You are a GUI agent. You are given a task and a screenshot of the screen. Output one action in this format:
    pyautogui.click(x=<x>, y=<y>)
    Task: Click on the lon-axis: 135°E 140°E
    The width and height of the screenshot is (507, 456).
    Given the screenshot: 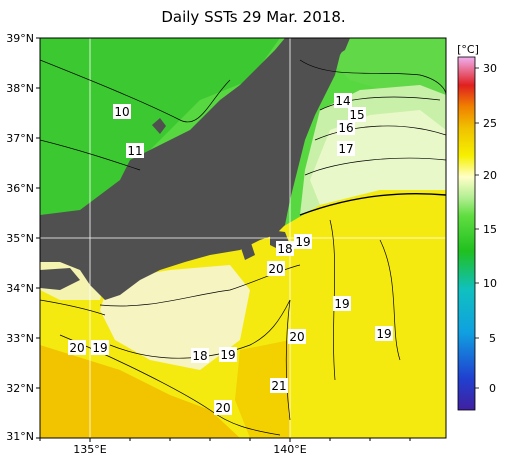 What is the action you would take?
    pyautogui.click(x=225, y=447)
    